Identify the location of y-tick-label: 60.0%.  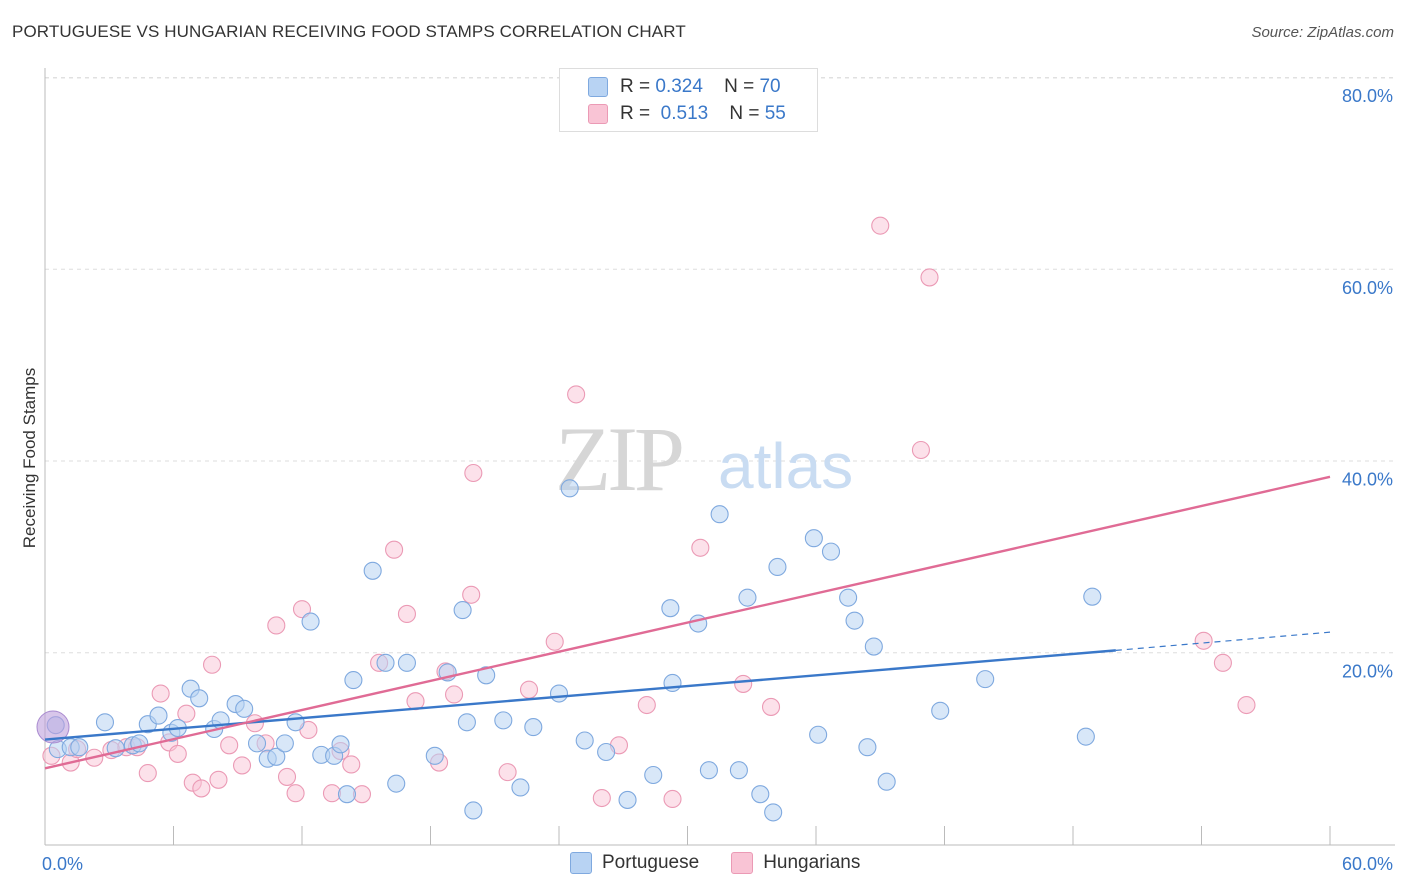
(1367, 288).